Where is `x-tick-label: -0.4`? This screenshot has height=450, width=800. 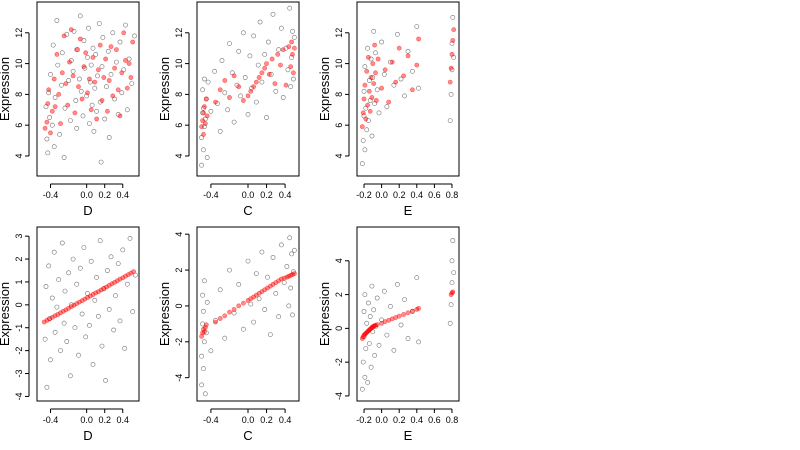
x-tick-label: -0.4 is located at coordinates (211, 195).